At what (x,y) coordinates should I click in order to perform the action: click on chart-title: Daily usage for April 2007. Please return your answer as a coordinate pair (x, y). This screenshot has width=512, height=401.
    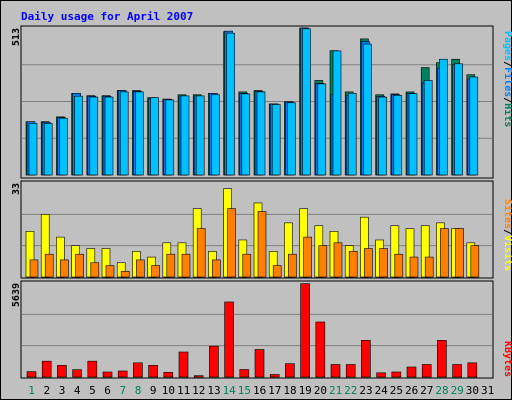
    Looking at the image, I should click on (107, 16).